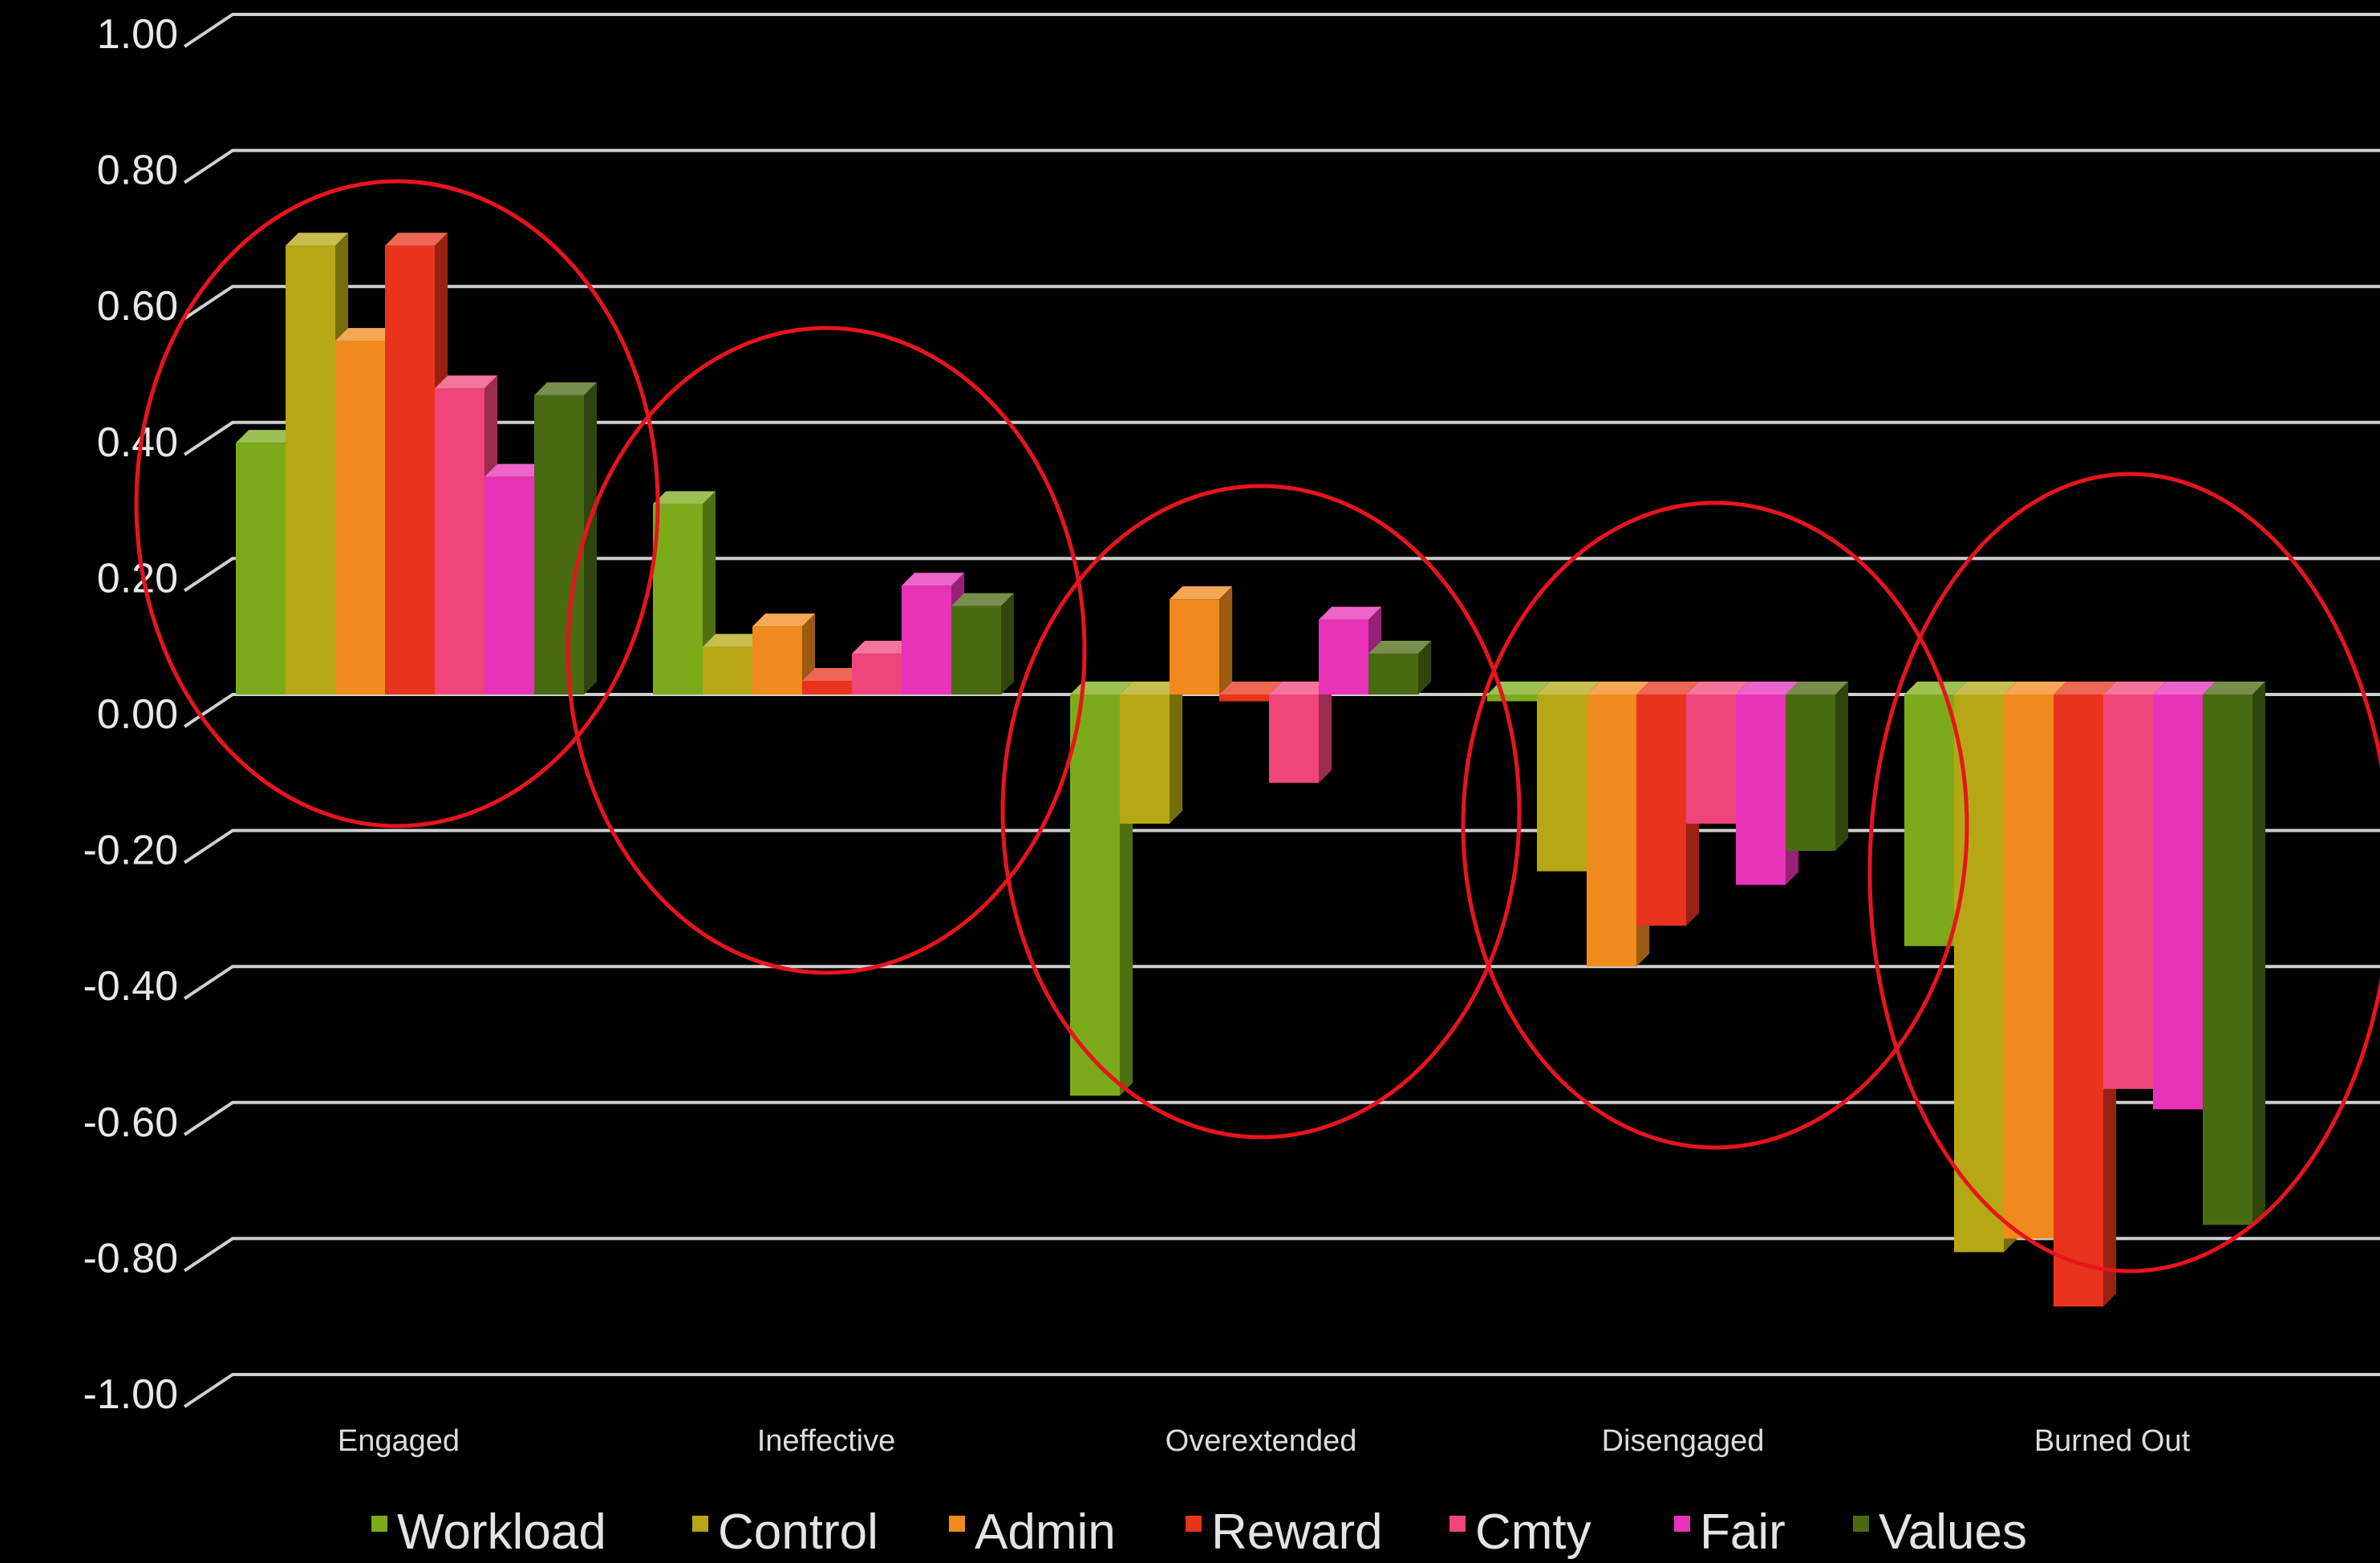 The height and width of the screenshot is (1563, 2380). I want to click on y-tick-label: 0.60, so click(137, 306).